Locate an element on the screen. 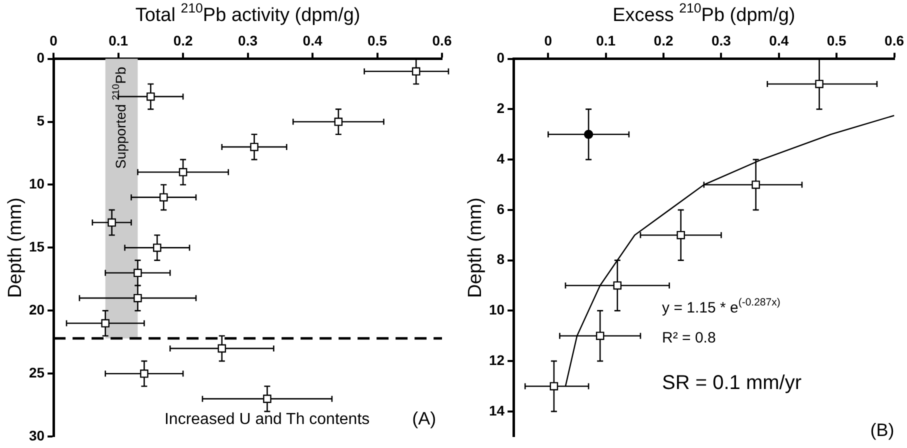 This screenshot has width=907, height=448. y-tick-label: 14 is located at coordinates (496, 410).